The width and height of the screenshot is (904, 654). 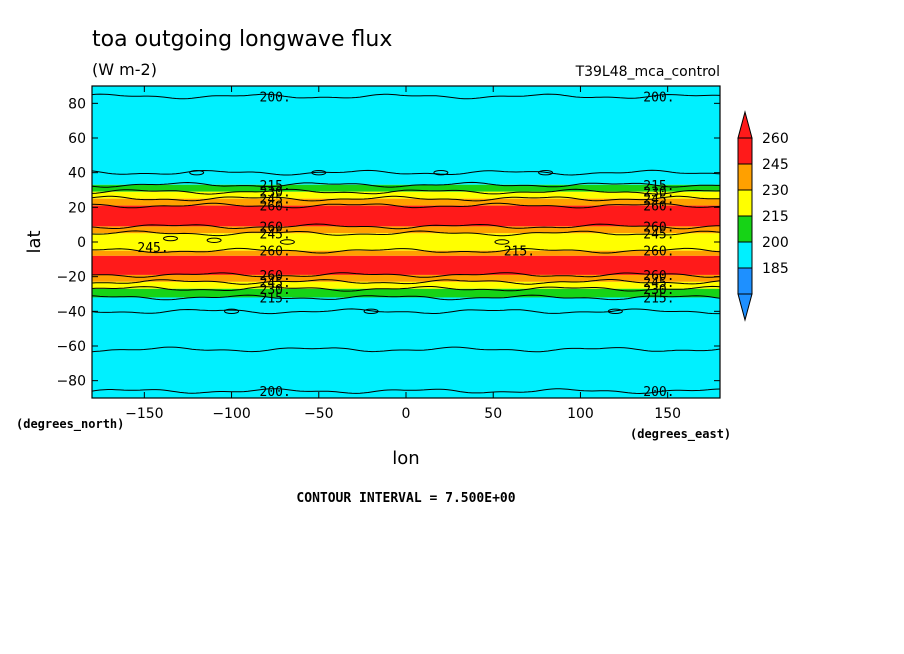 I want to click on y-tick-label-8: −80, so click(x=71, y=382).